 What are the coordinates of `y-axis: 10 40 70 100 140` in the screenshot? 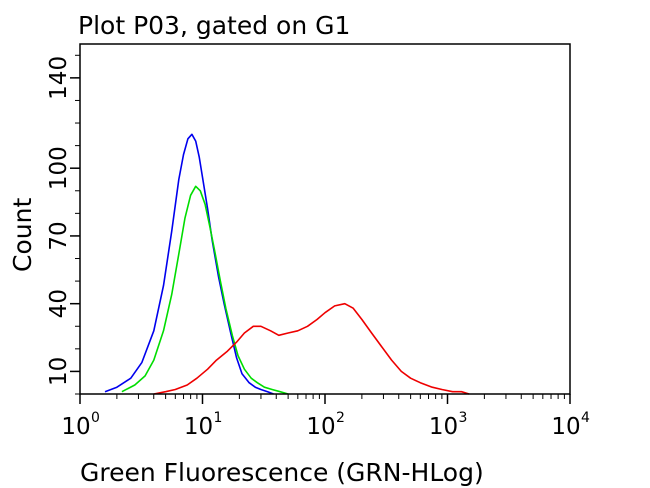 It's located at (63, 224).